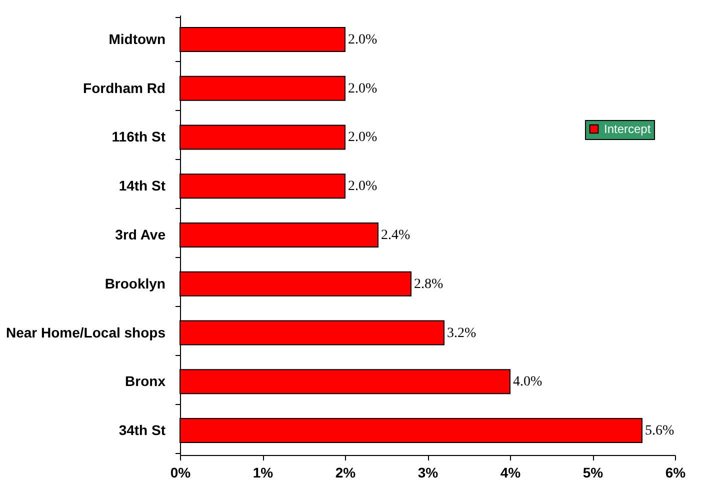  What do you see at coordinates (135, 283) in the screenshot?
I see `y-tick-label: Brooklyn` at bounding box center [135, 283].